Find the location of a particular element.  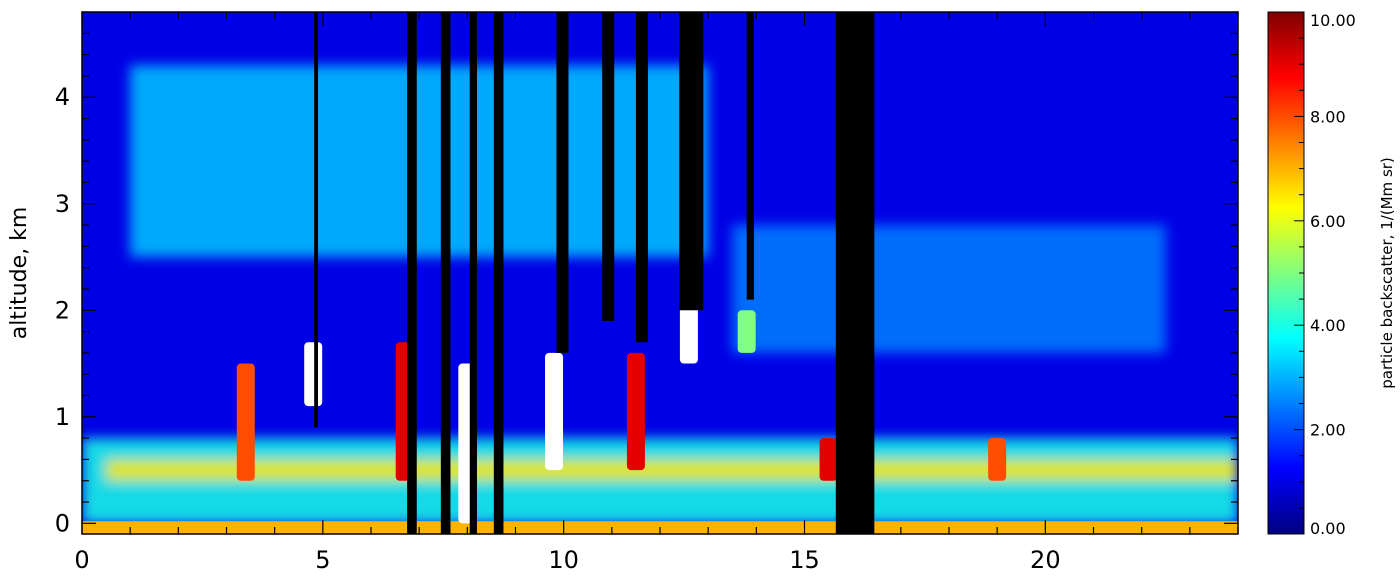

y-tick-label: 0 is located at coordinates (62, 523).